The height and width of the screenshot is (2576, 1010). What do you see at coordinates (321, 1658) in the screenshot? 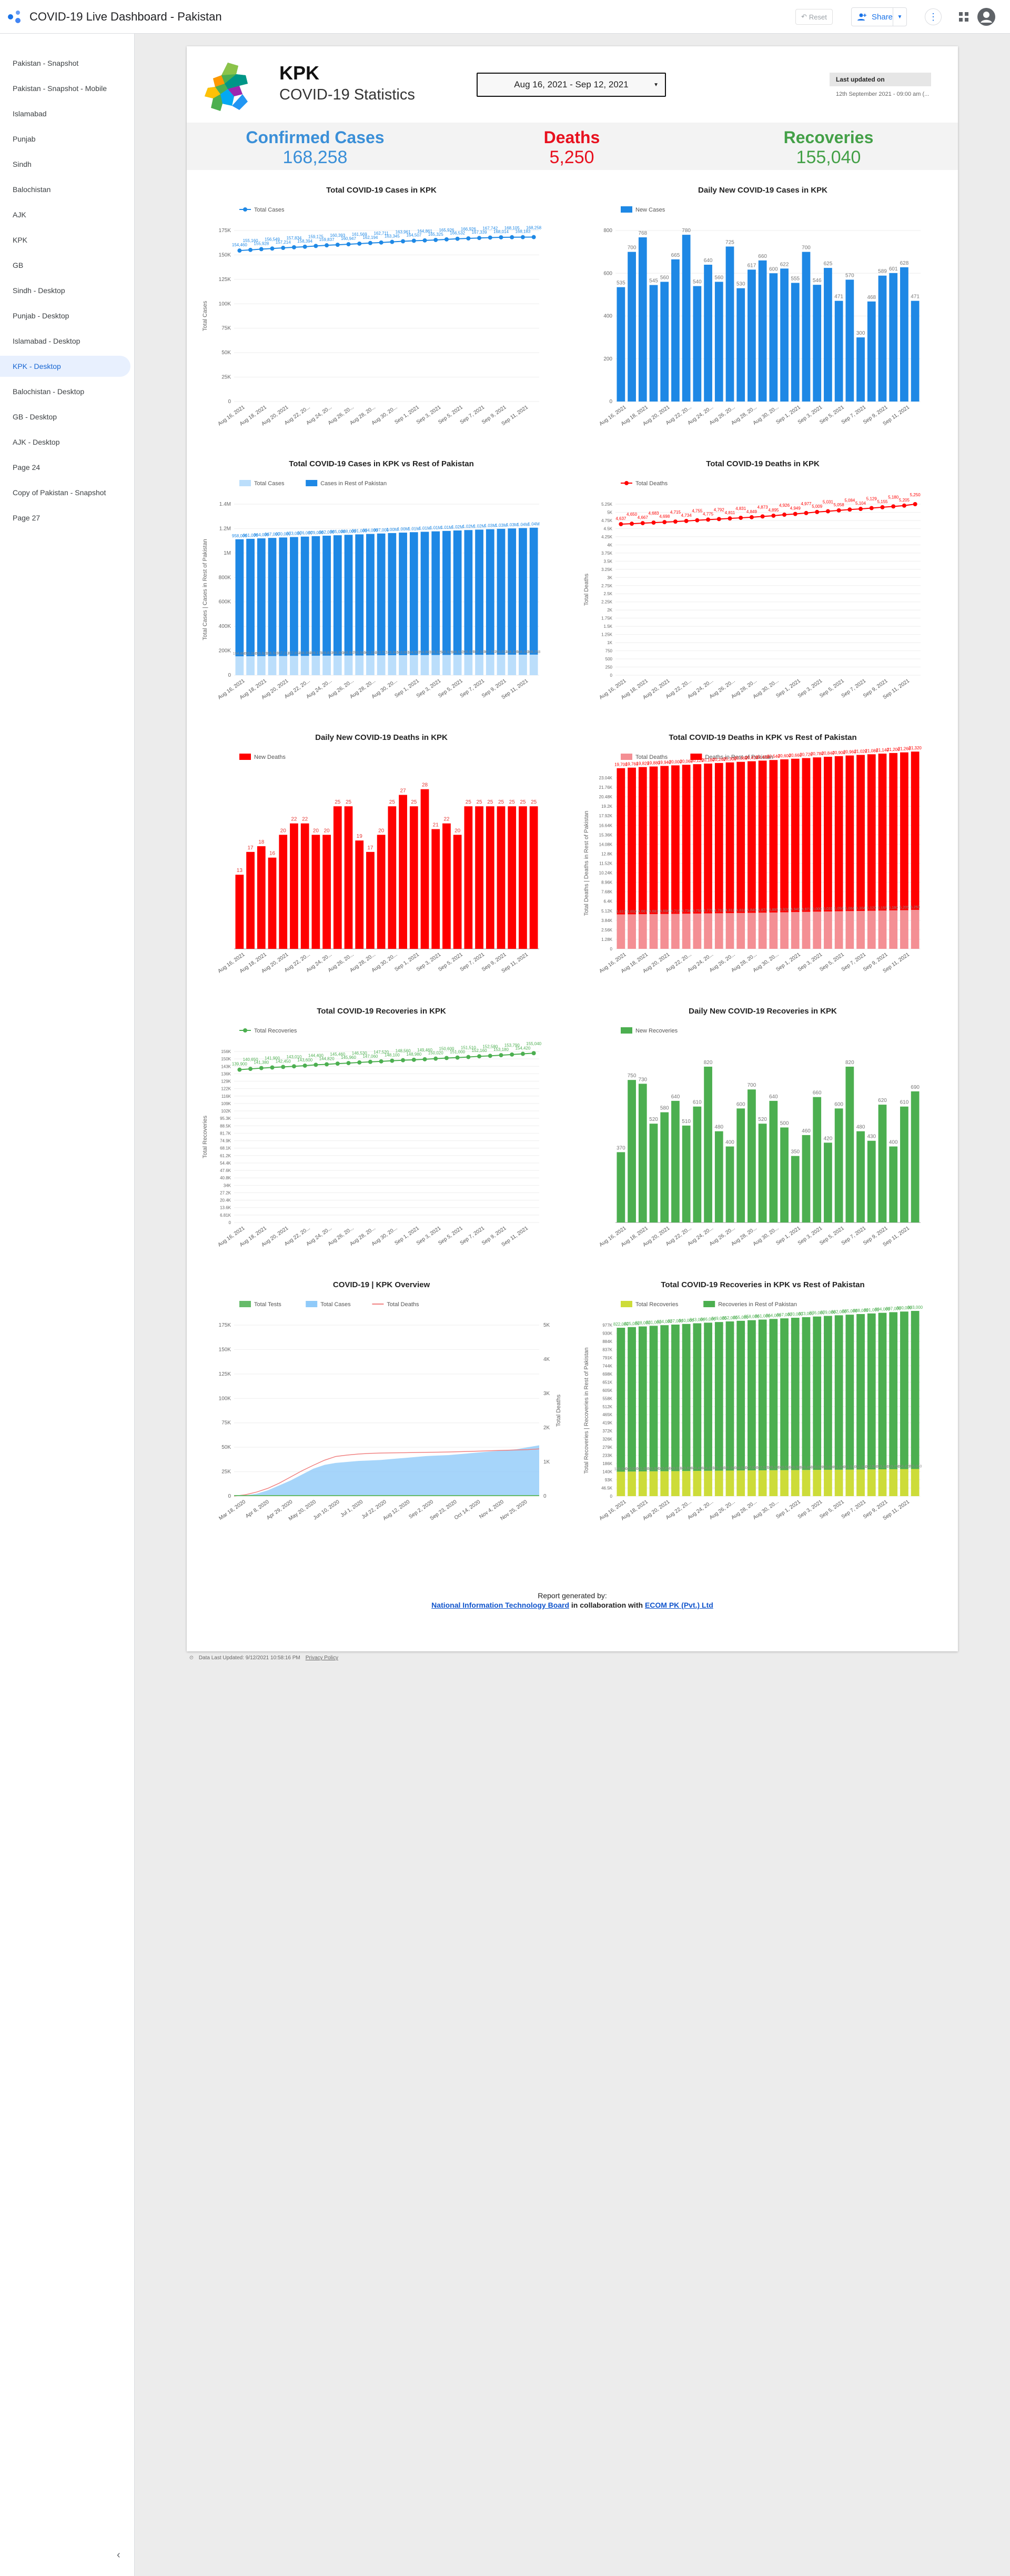
I see `privacy-policy-link: Privacy Policy` at bounding box center [321, 1658].